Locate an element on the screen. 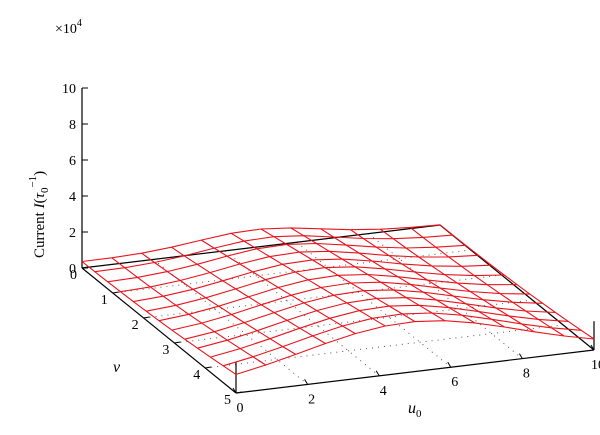  u-tick-label: 8 is located at coordinates (526, 374).